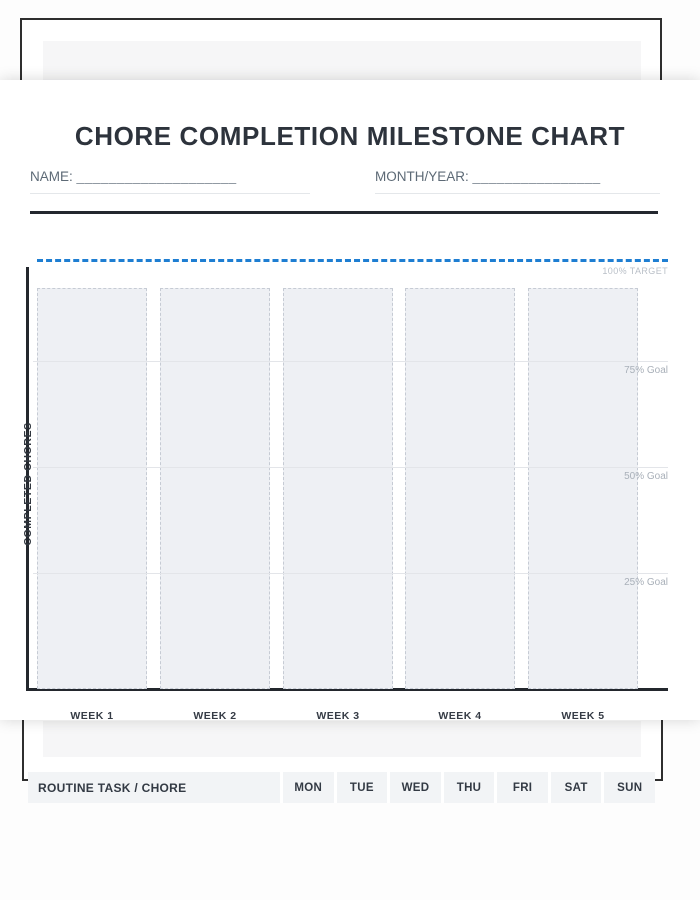 This screenshot has width=700, height=900. I want to click on month-year-blank-line: ________________, so click(536, 176).